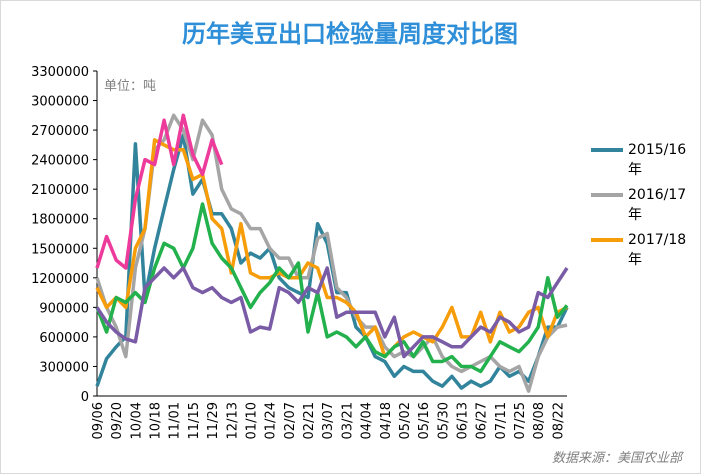 The image size is (701, 474). I want to click on x-tick-label: 05/02, so click(405, 420).